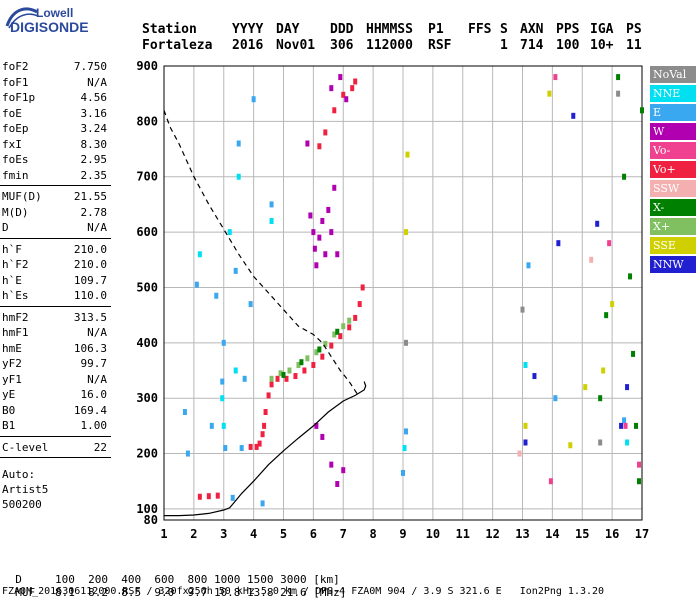 The height and width of the screenshot is (600, 700). I want to click on param-label: fmin, so click(15, 175).